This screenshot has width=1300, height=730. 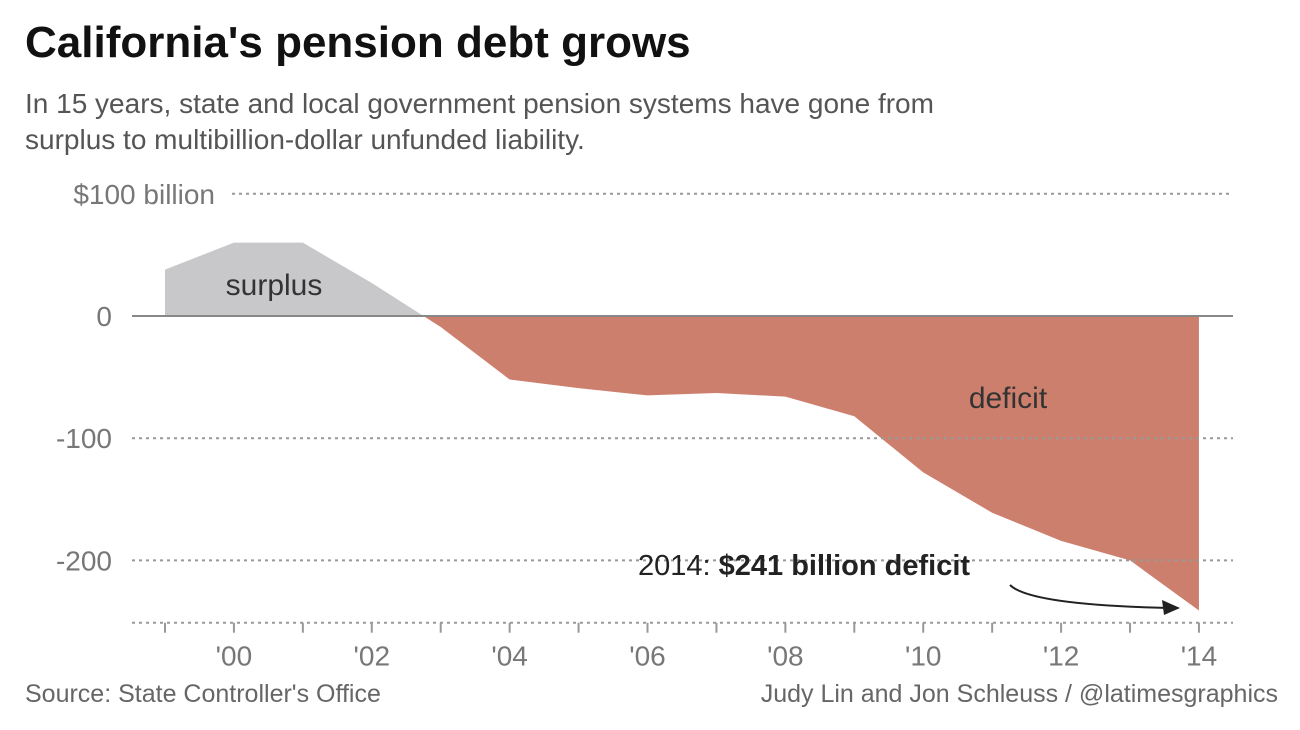 What do you see at coordinates (678, 566) in the screenshot?
I see `annotation-year: 2014:` at bounding box center [678, 566].